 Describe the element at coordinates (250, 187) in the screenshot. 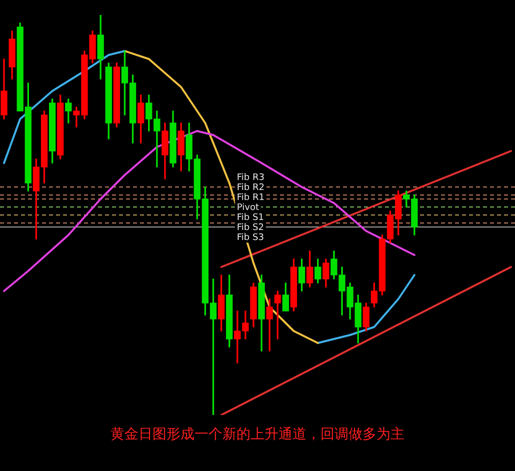

I see `ref-line-label: Fib R2` at that location.